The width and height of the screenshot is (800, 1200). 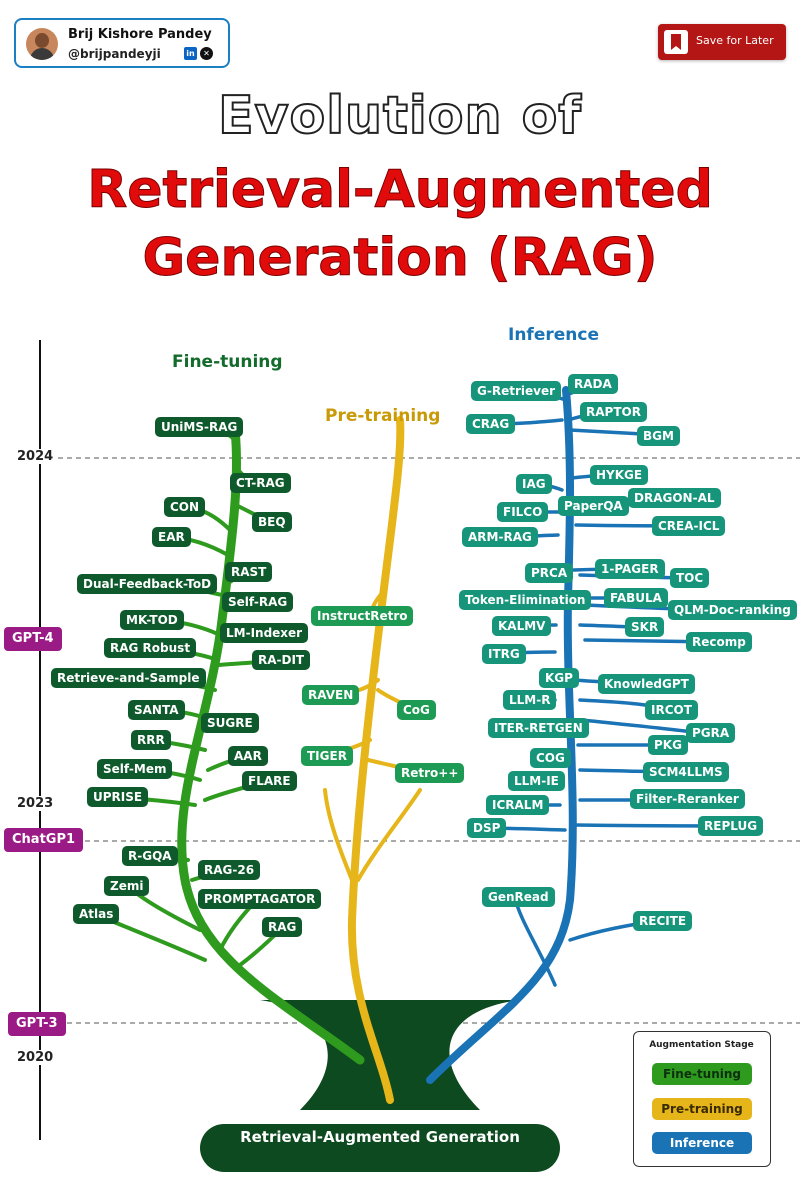 What do you see at coordinates (272, 522) in the screenshot?
I see `node-beq: BEQ` at bounding box center [272, 522].